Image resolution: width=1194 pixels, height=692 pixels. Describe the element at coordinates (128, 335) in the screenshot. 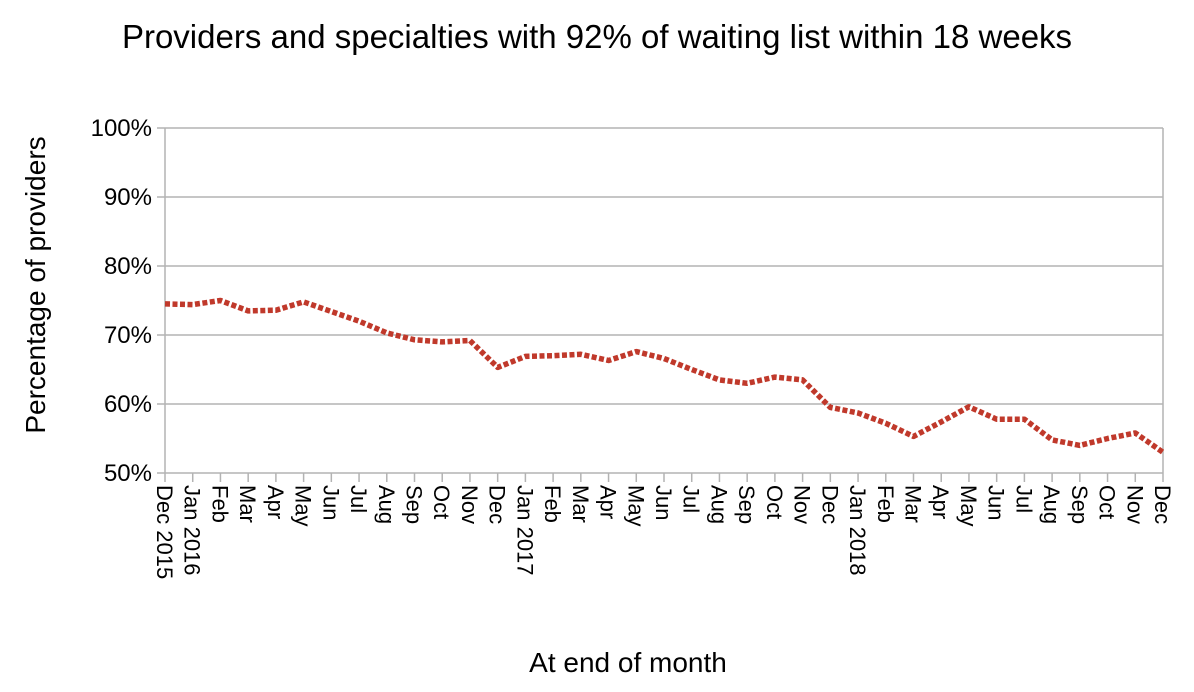

I see `y-tick-label: 70%` at that location.